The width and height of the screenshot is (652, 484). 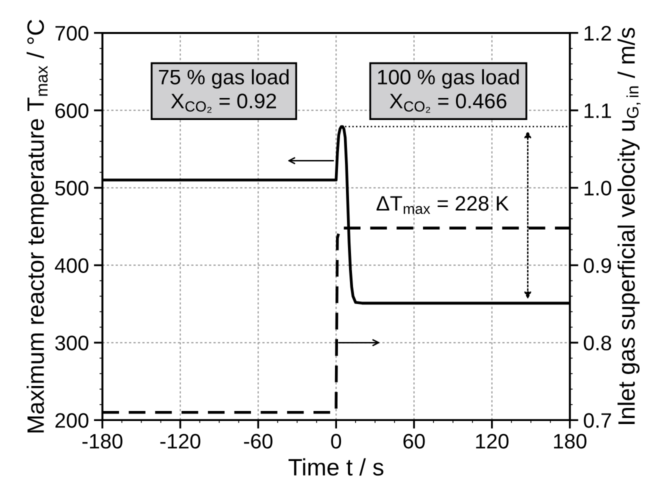 What do you see at coordinates (71, 33) in the screenshot?
I see `y-tick-label: 700` at bounding box center [71, 33].